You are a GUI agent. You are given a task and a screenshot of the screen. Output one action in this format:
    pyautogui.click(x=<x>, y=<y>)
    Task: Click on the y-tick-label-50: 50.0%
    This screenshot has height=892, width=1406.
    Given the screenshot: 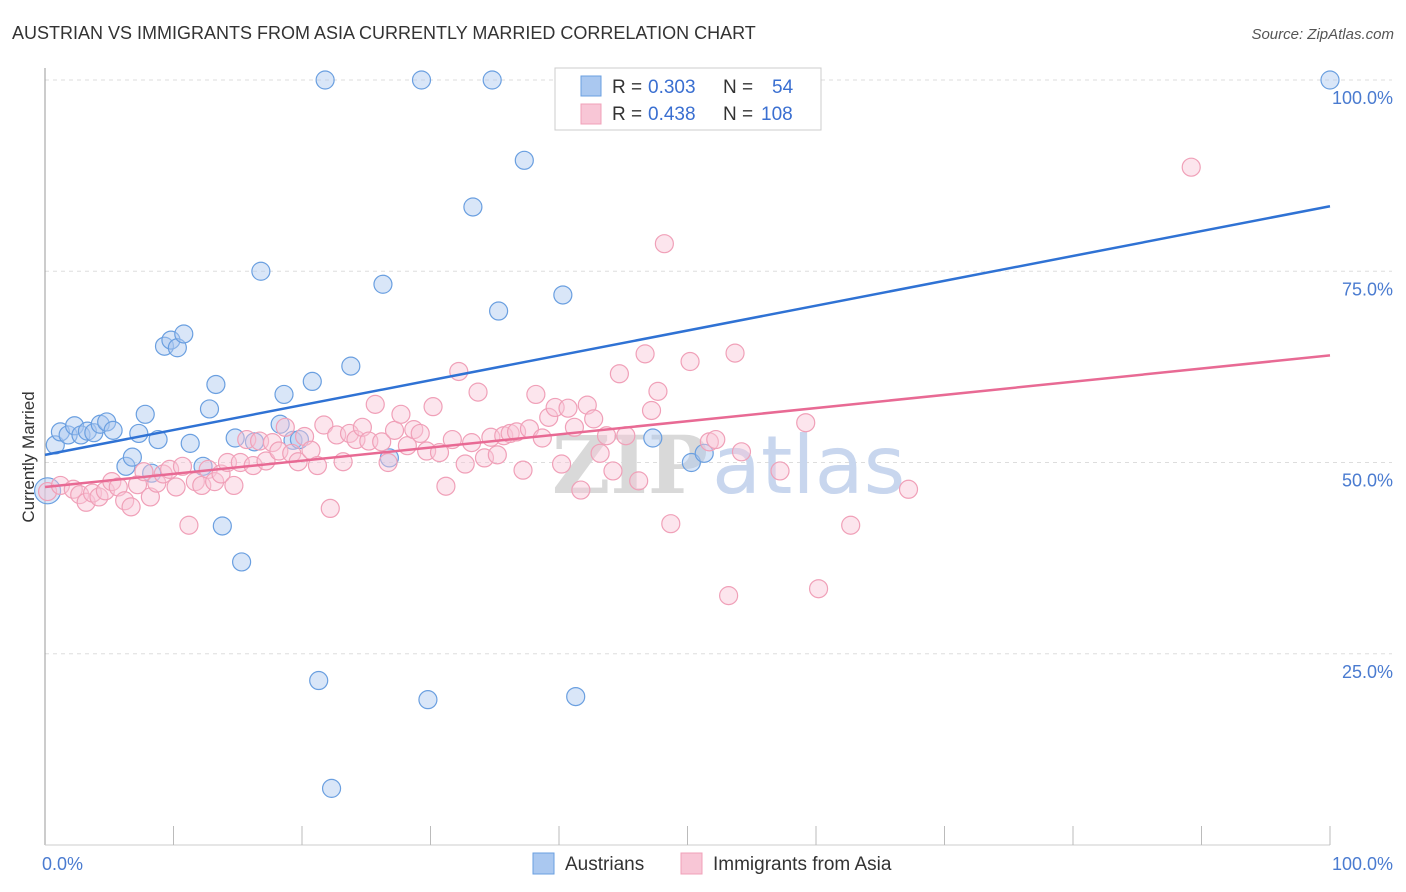 What is the action you would take?
    pyautogui.click(x=1367, y=481)
    